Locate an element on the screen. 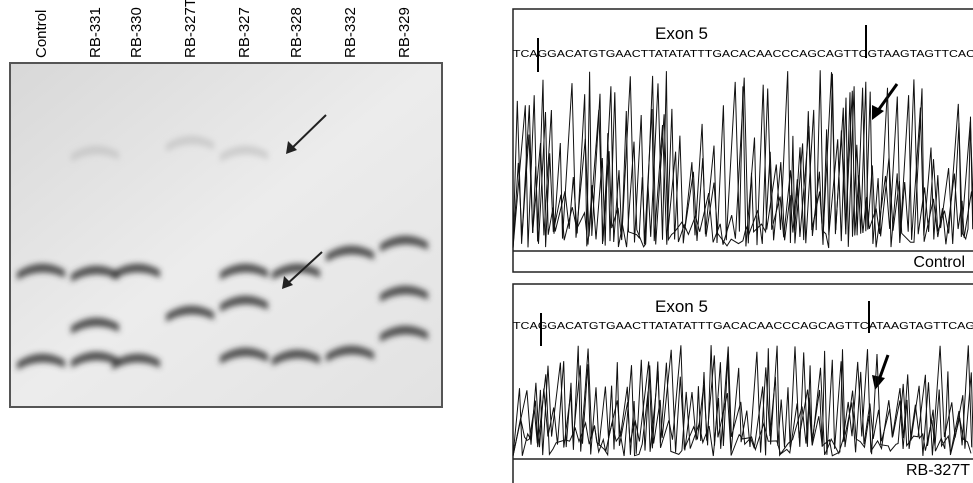 This screenshot has width=973, height=483. lane-label: RB-329 is located at coordinates (404, 32).